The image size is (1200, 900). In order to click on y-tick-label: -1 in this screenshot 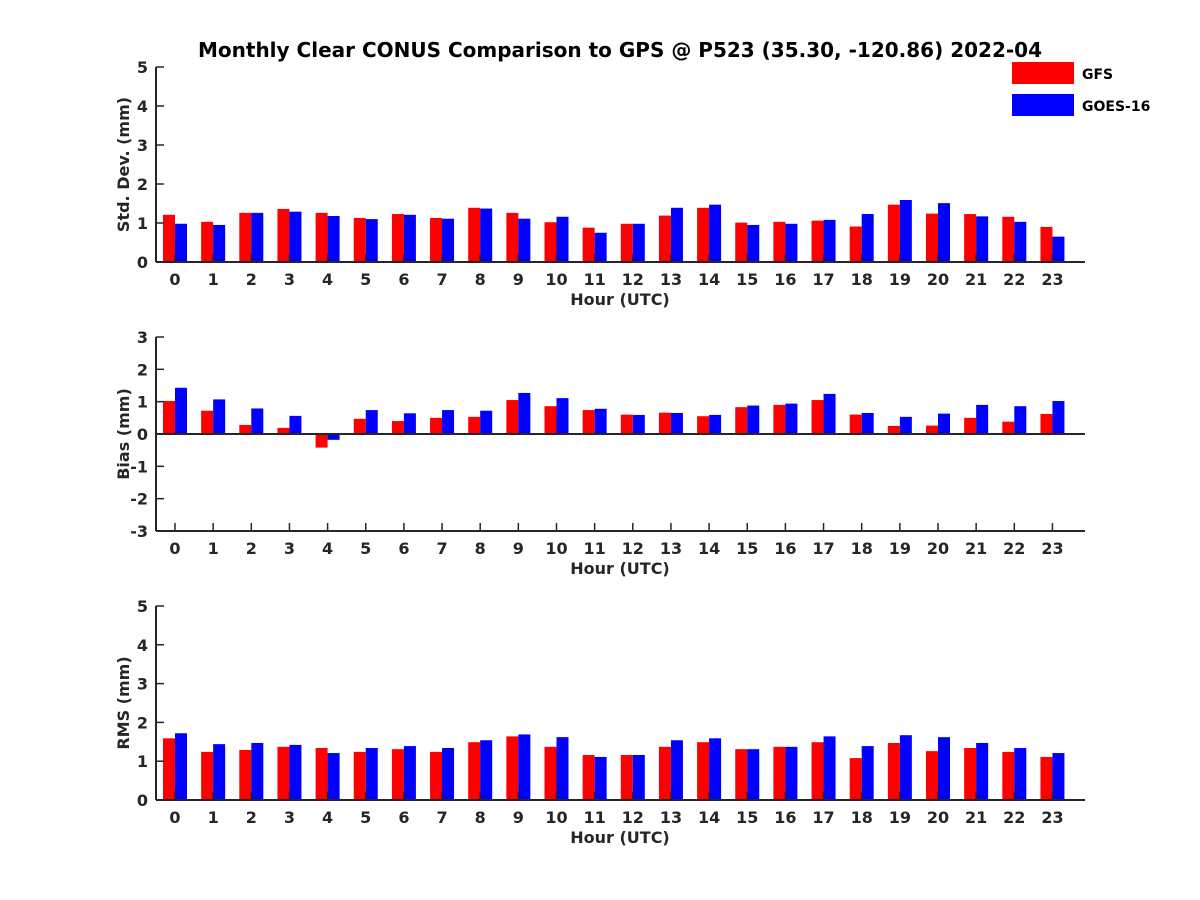, I will do `click(139, 466)`.